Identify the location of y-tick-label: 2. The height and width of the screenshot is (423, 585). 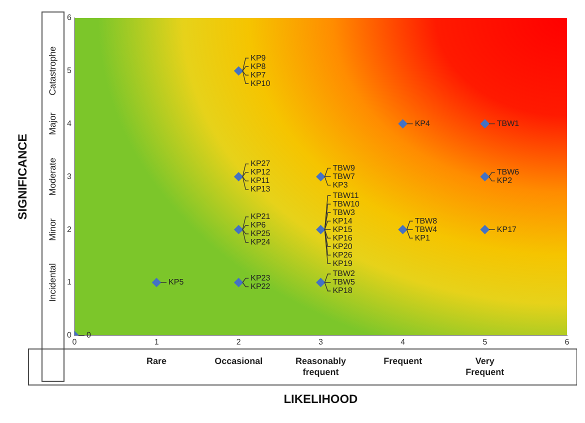
(69, 229).